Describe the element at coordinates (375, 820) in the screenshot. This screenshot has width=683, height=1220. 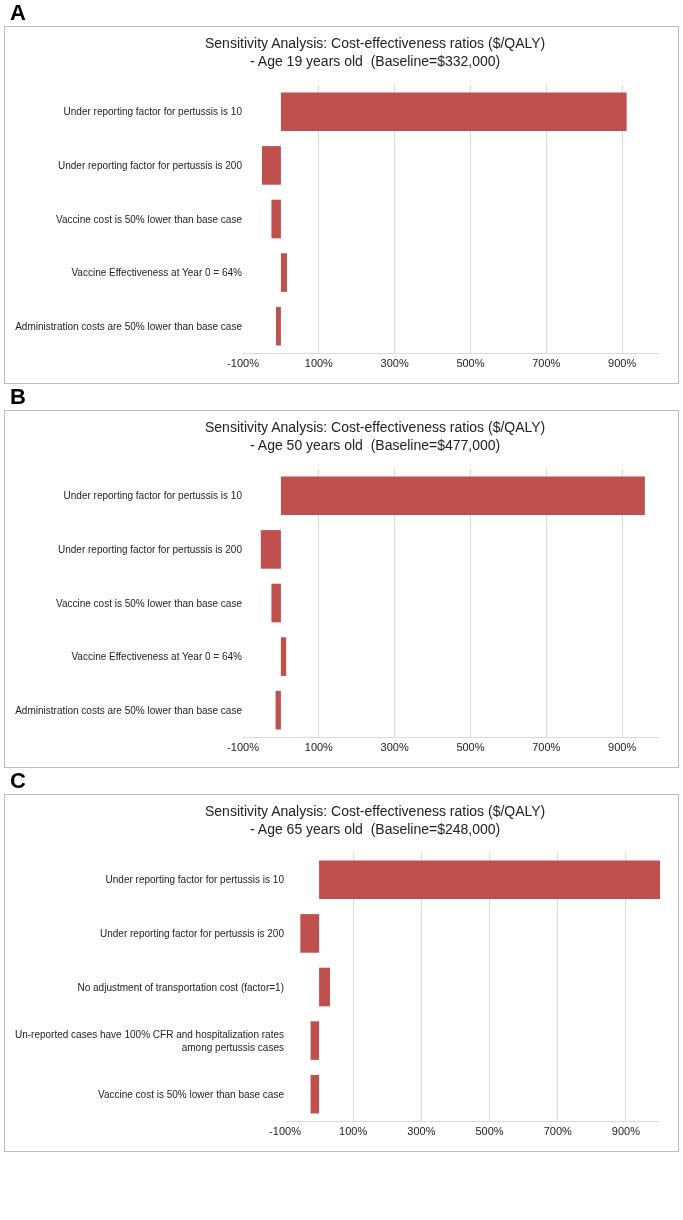
I see `chart-title: Sensitivity Analysis: Cost-effectiveness ratios ($/QALY) - Age 65 years old (Baseline=$248,000)` at that location.